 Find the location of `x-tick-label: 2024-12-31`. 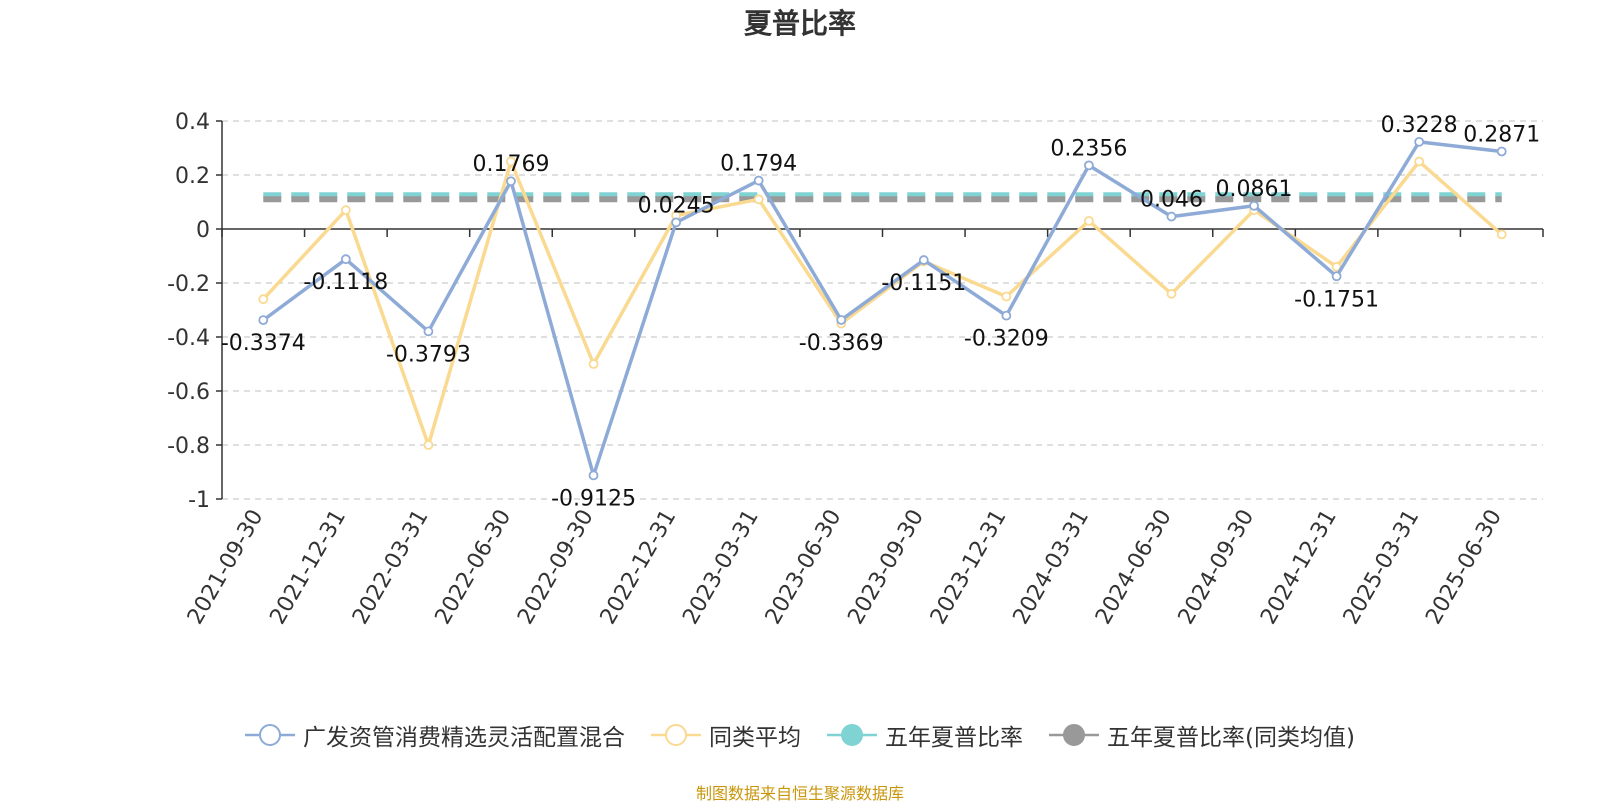

x-tick-label: 2024-12-31 is located at coordinates (1299, 567).